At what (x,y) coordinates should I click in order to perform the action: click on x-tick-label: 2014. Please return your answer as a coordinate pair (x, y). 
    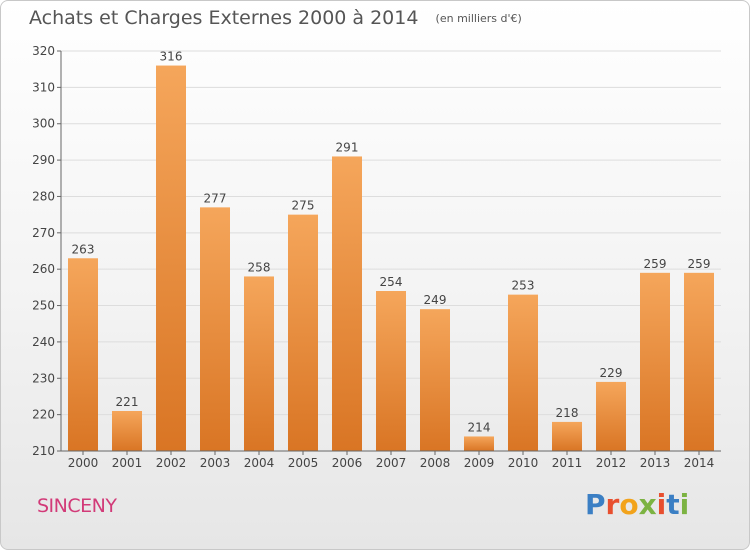
    Looking at the image, I should click on (699, 463).